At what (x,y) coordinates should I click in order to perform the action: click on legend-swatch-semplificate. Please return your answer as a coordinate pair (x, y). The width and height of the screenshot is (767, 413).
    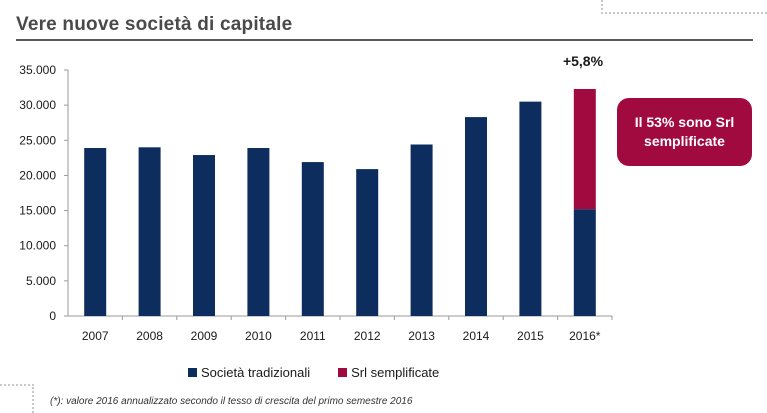
    Looking at the image, I should click on (343, 372).